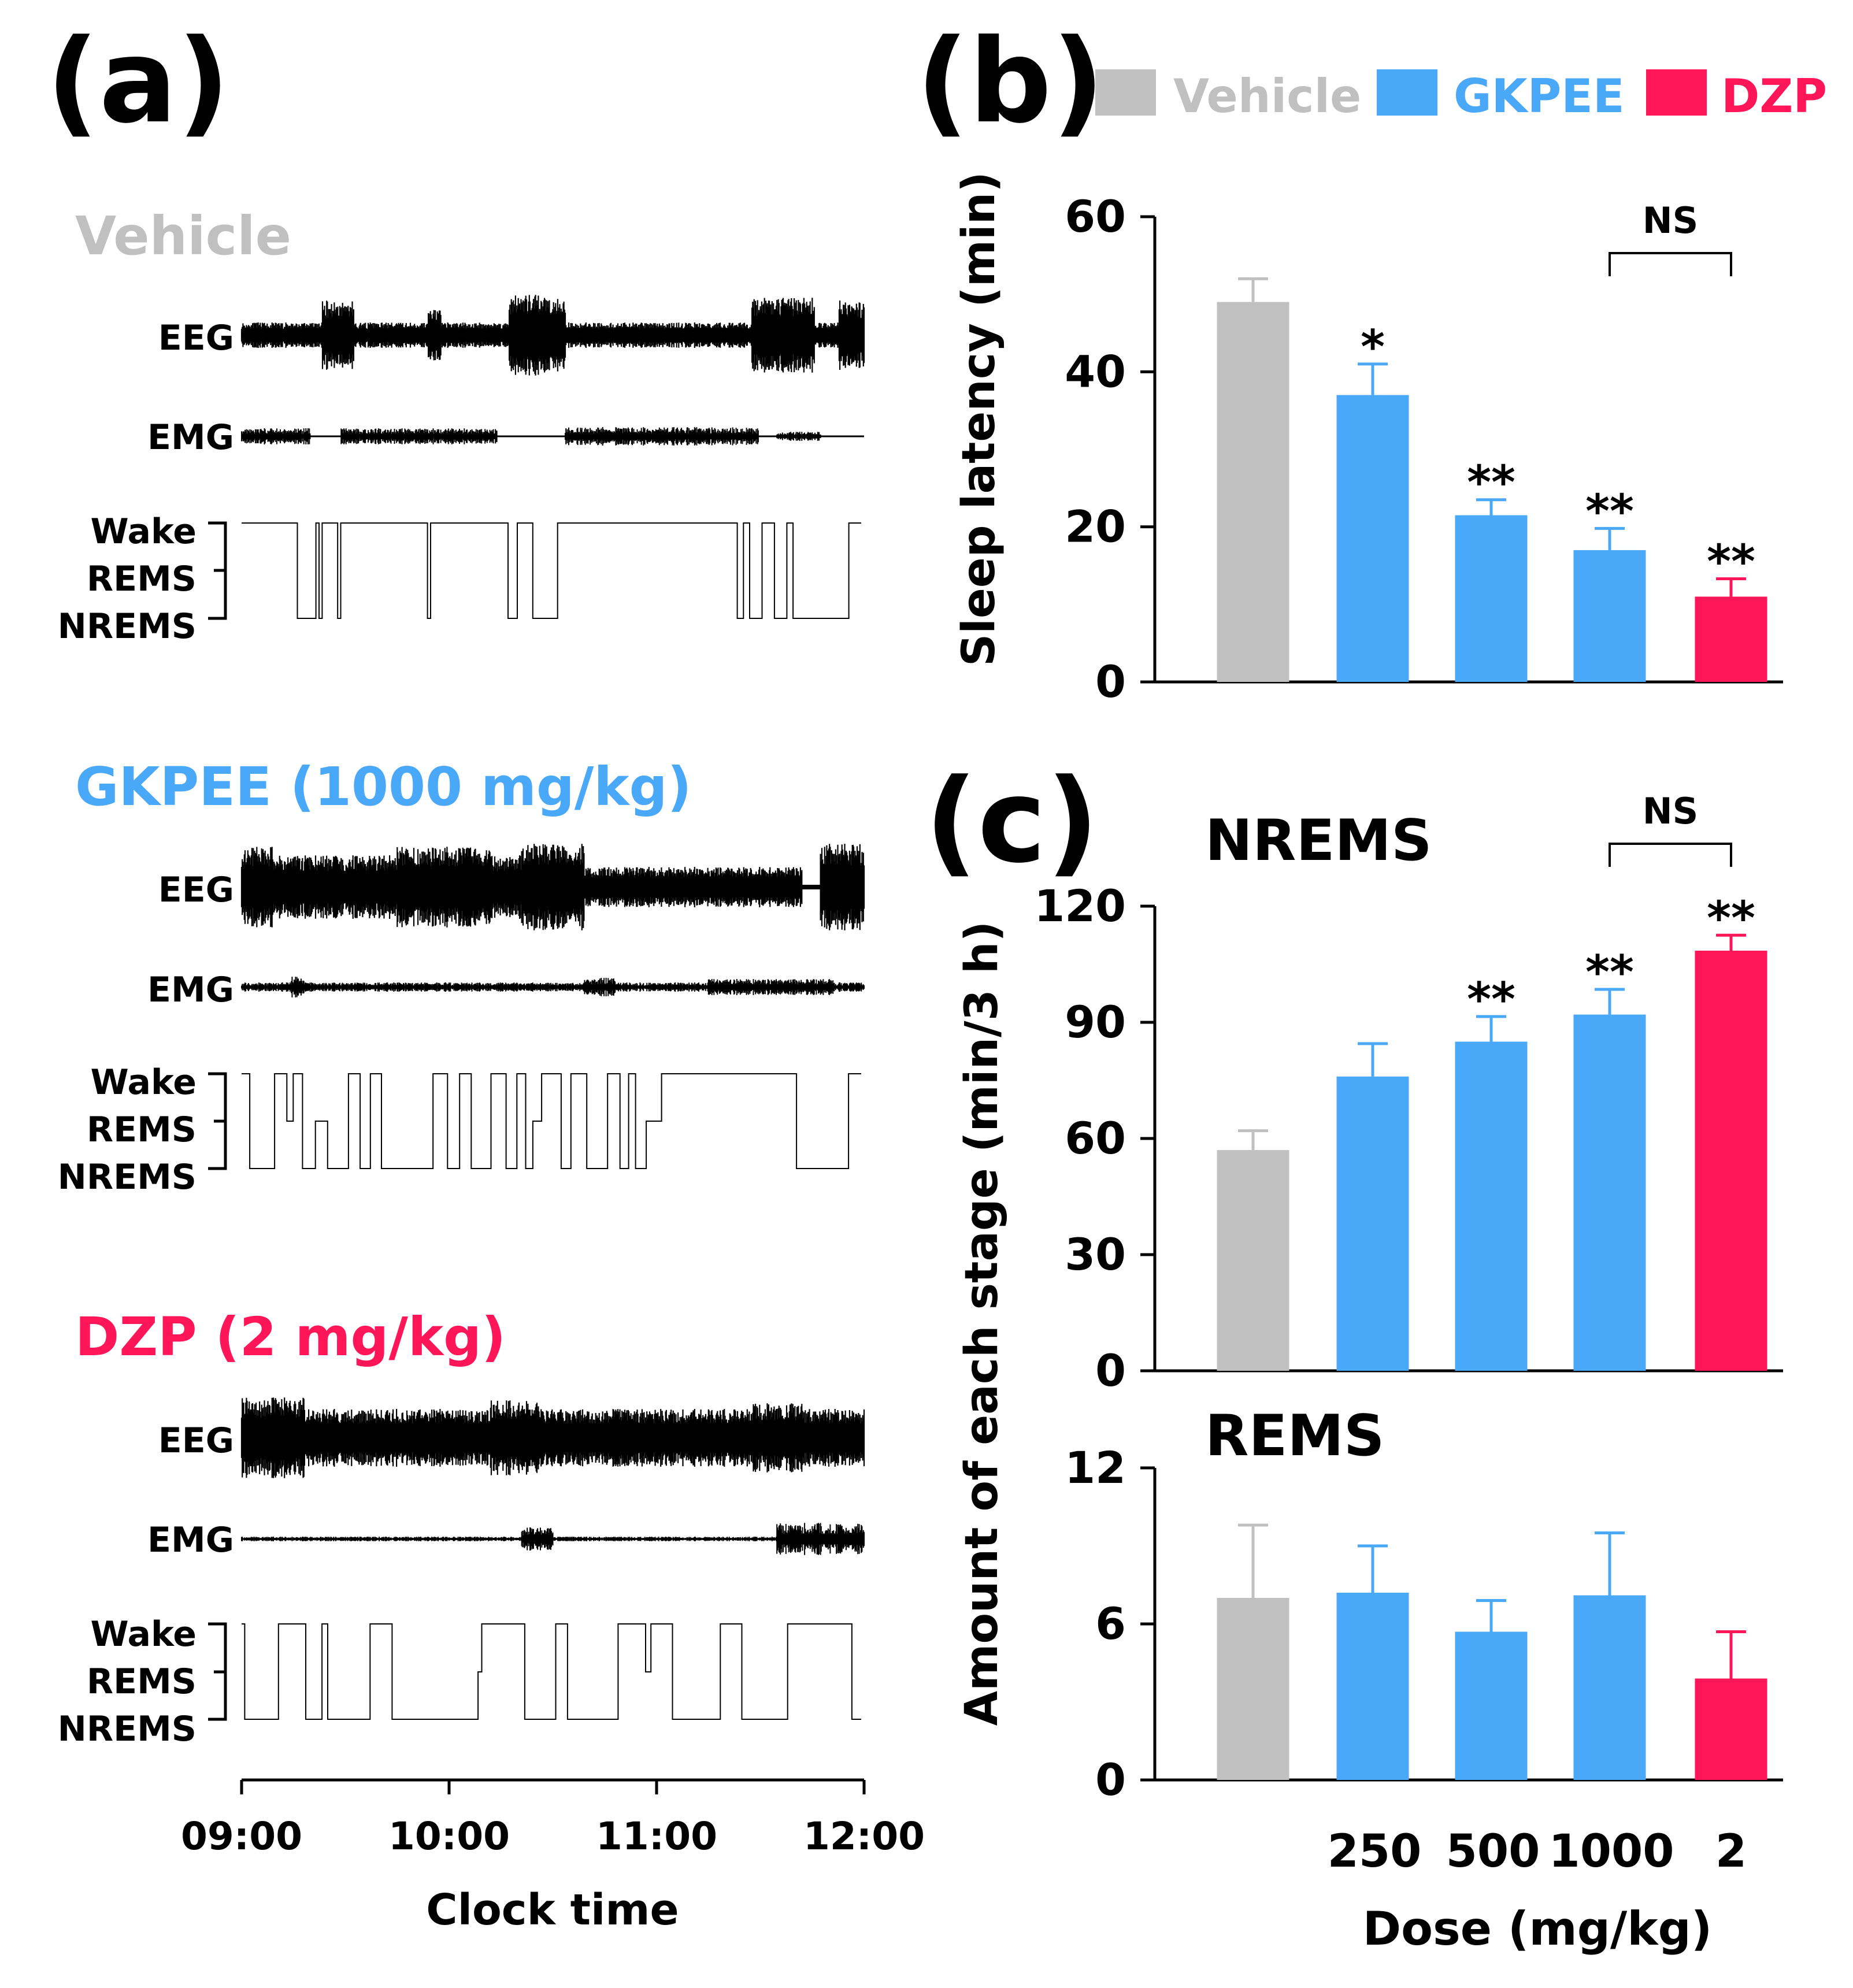 The image size is (1853, 1988). Describe the element at coordinates (1491, 999) in the screenshot. I see `nrems-amount-significance-2: **` at that location.